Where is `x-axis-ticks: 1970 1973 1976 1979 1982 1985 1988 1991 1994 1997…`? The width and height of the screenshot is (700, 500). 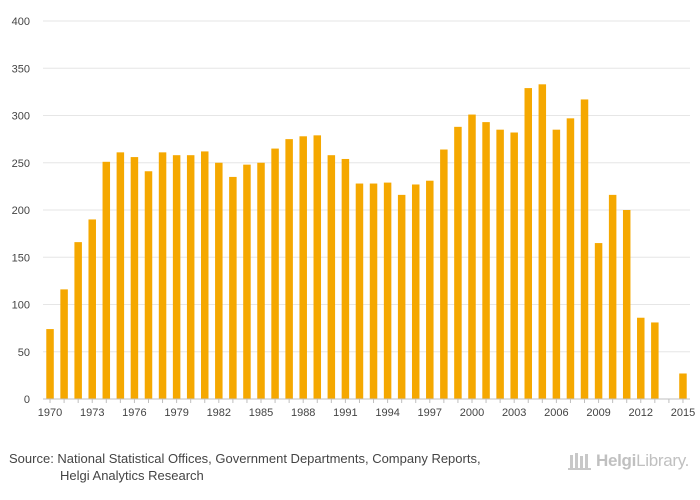 x-axis-ticks: 1970 1973 1976 1979 1982 1985 1988 1991 1994 1997… is located at coordinates (366, 409).